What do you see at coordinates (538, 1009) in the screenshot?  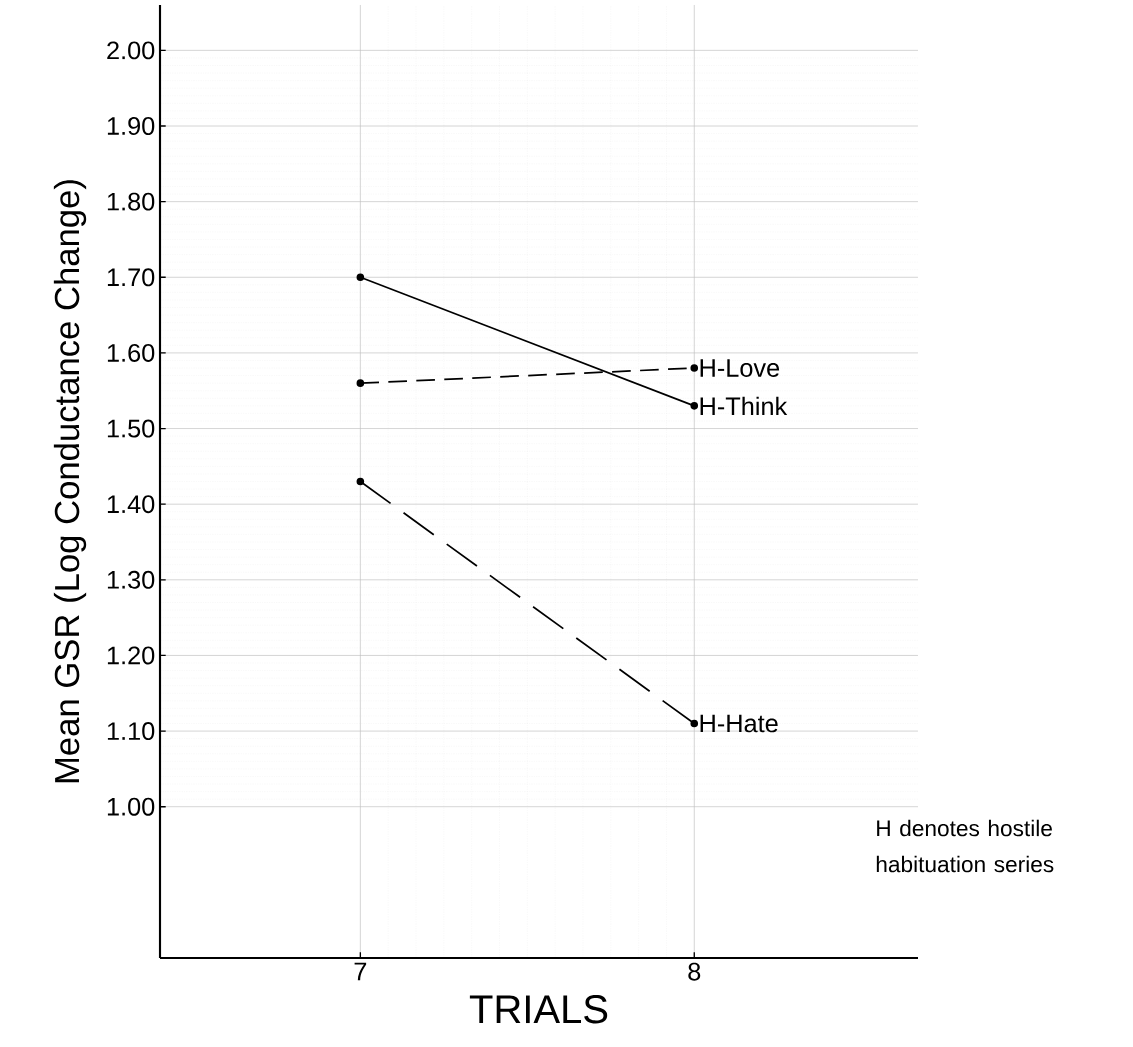 I see `x-axis-title: TRIALS` at bounding box center [538, 1009].